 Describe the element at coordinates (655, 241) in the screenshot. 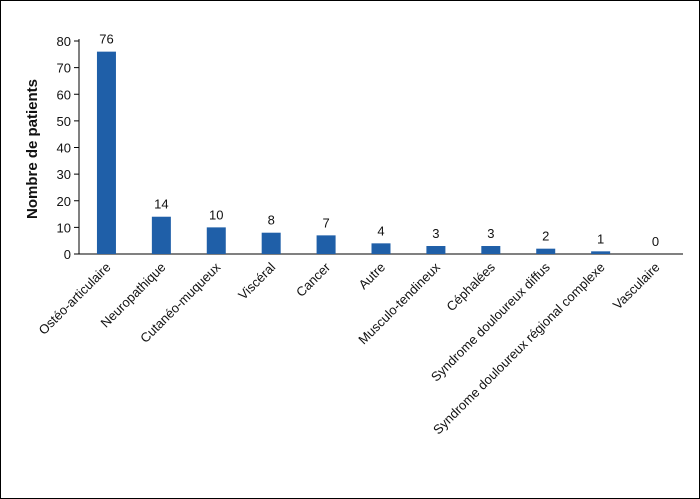

I see `bar-value-label: 0` at that location.